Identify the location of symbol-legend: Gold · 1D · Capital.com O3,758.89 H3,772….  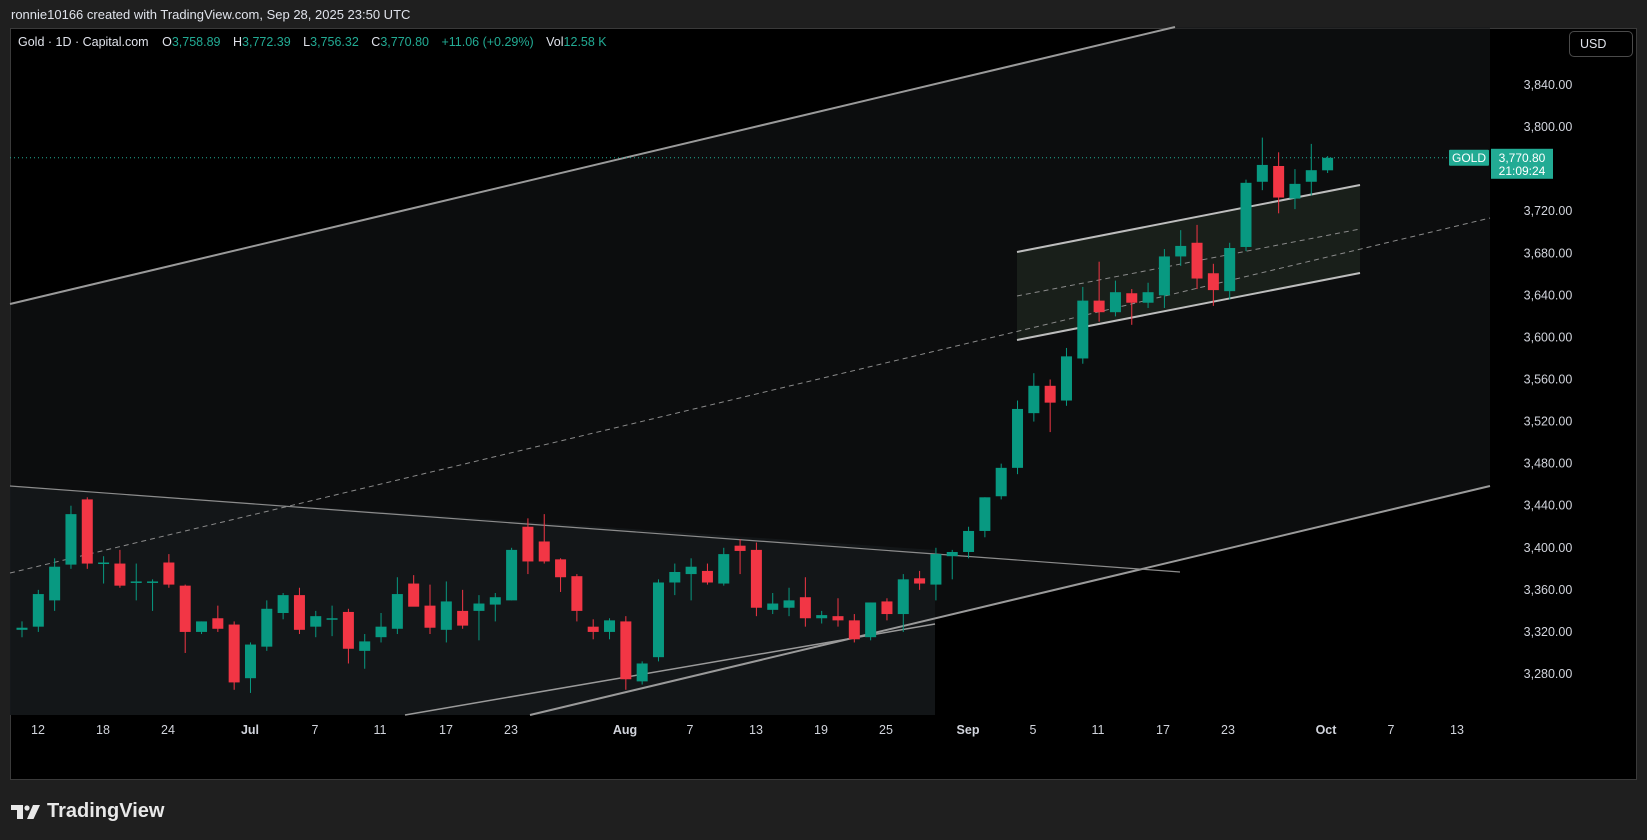
(317, 42).